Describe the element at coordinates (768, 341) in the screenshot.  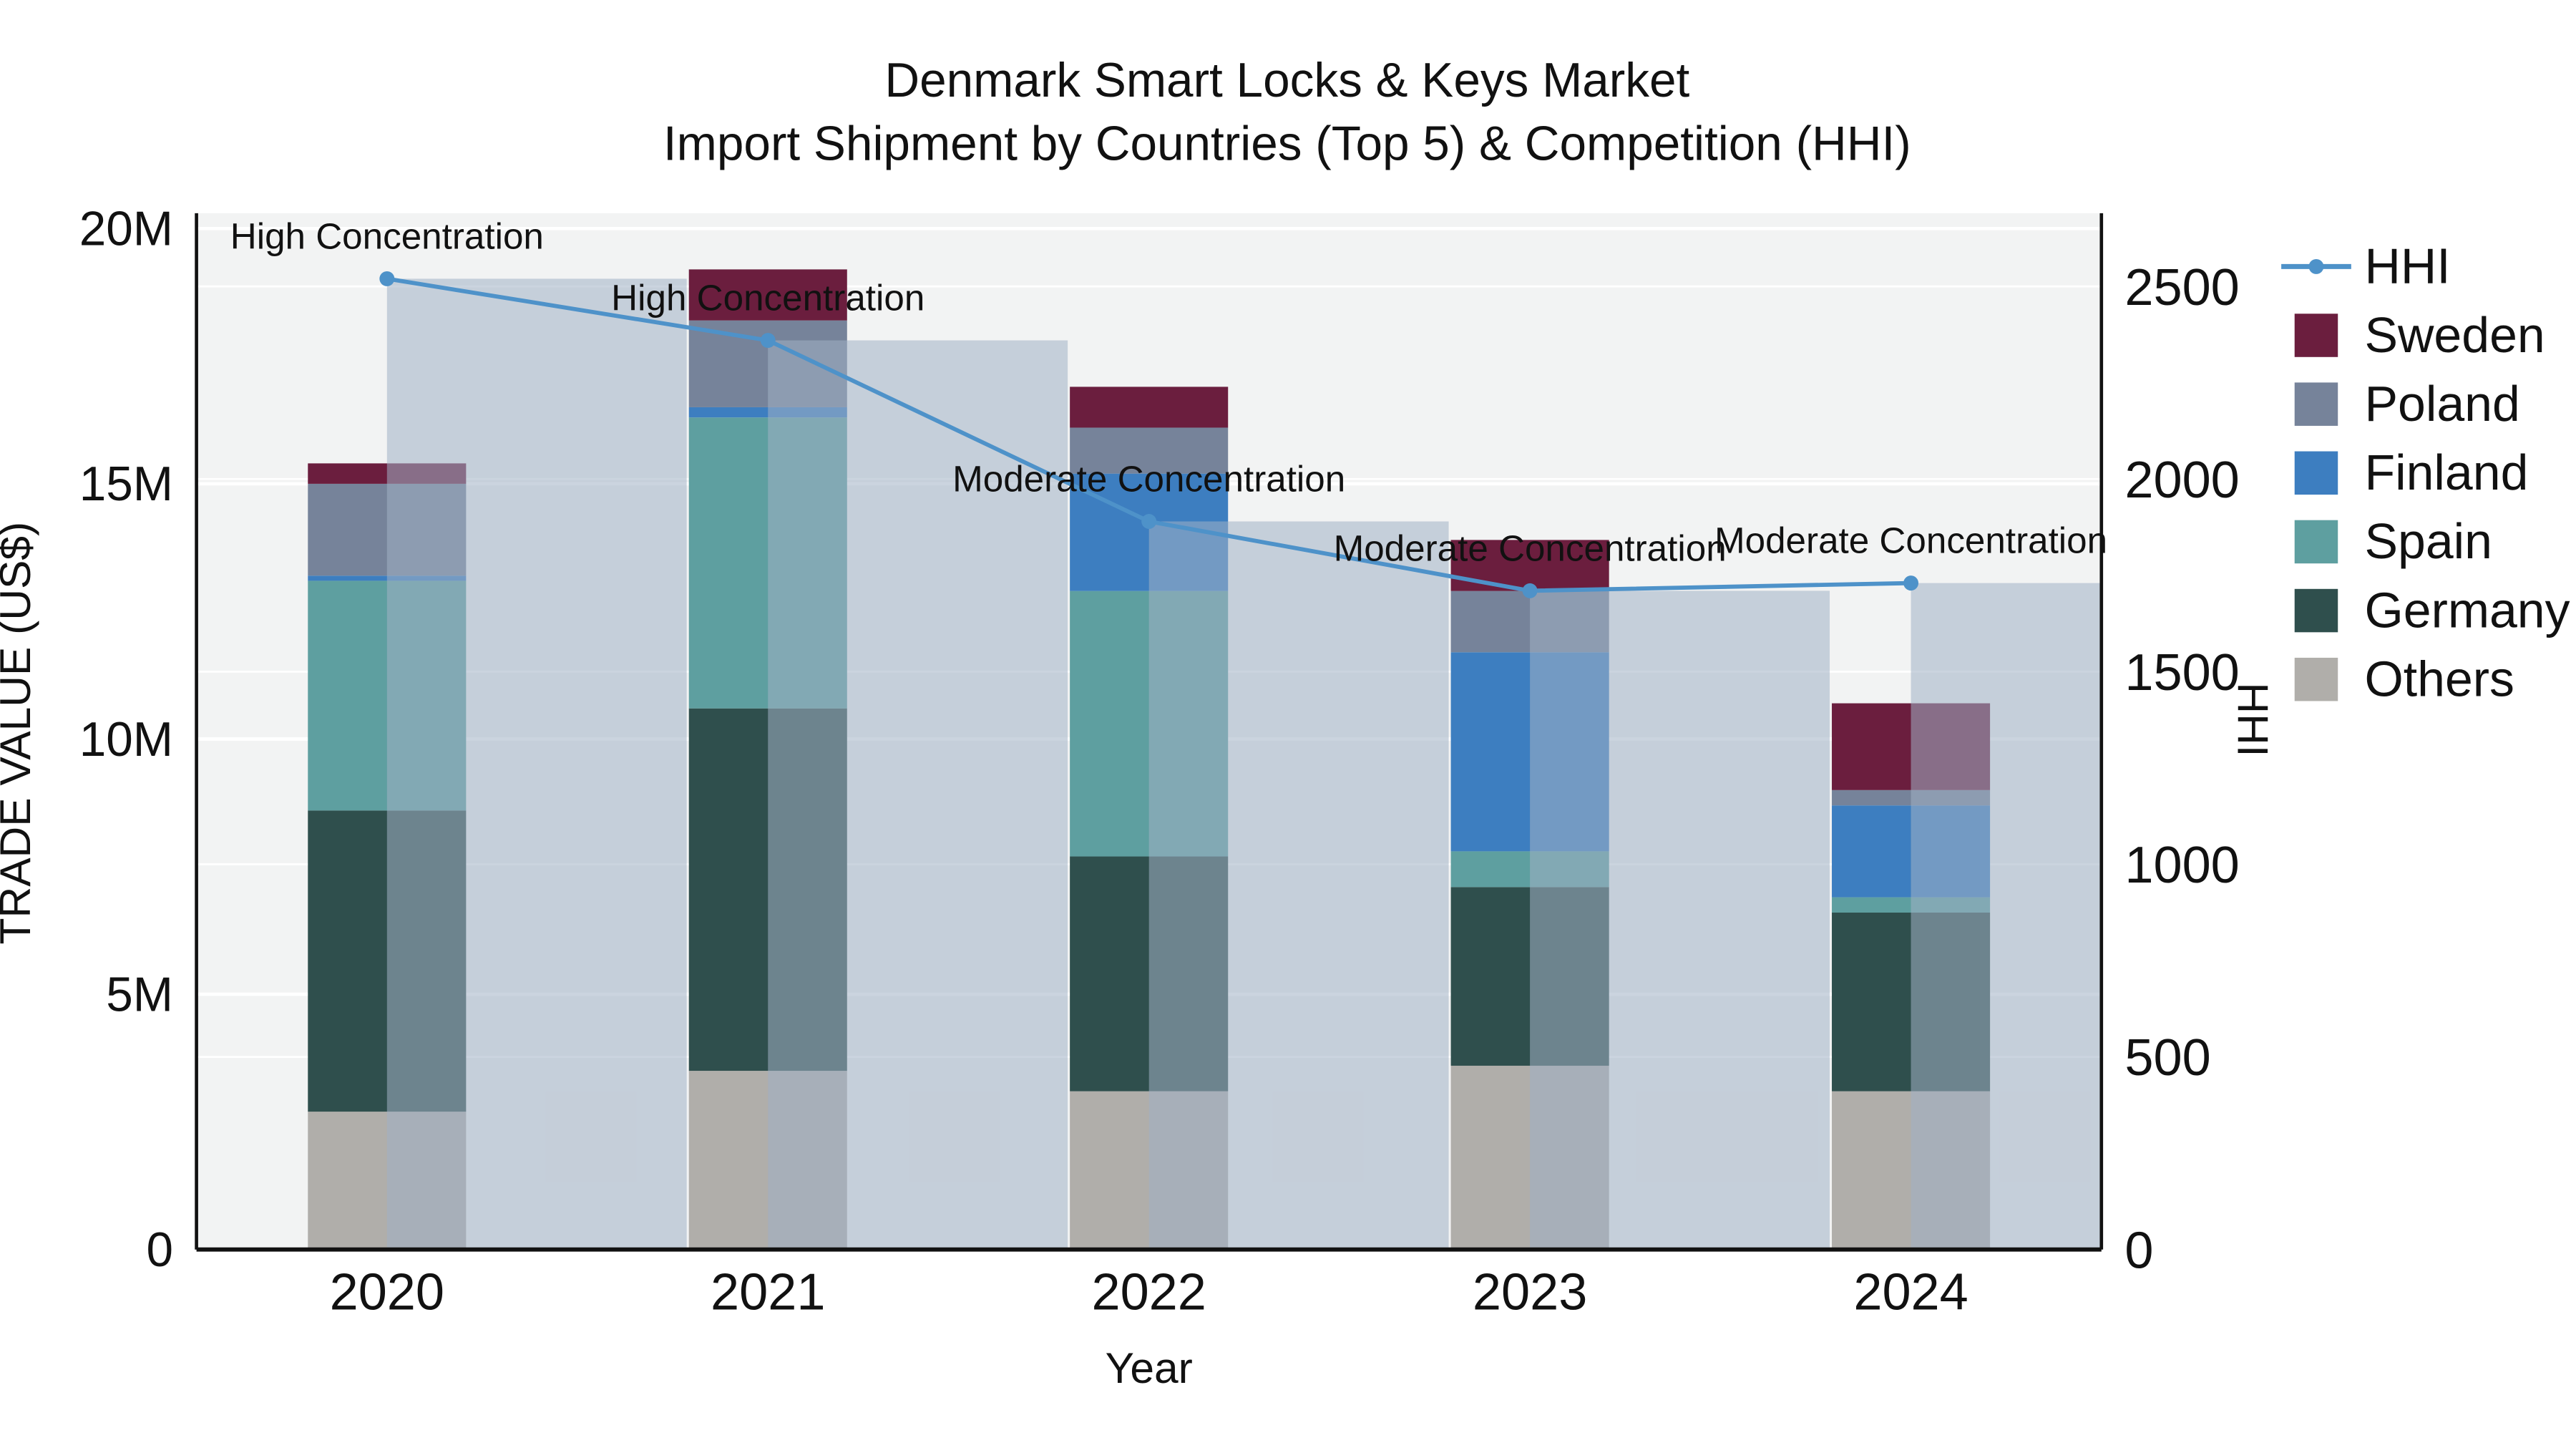
I see `hhi-marker-2021` at that location.